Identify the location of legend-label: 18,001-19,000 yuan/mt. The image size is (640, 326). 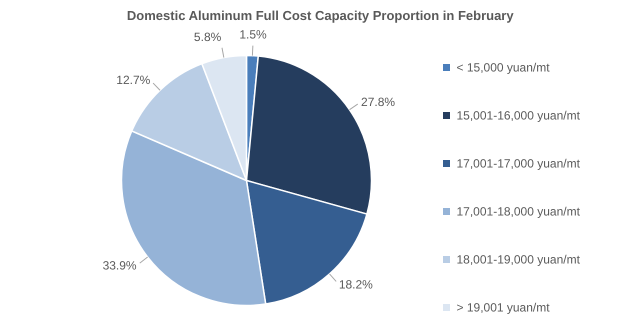
(518, 259).